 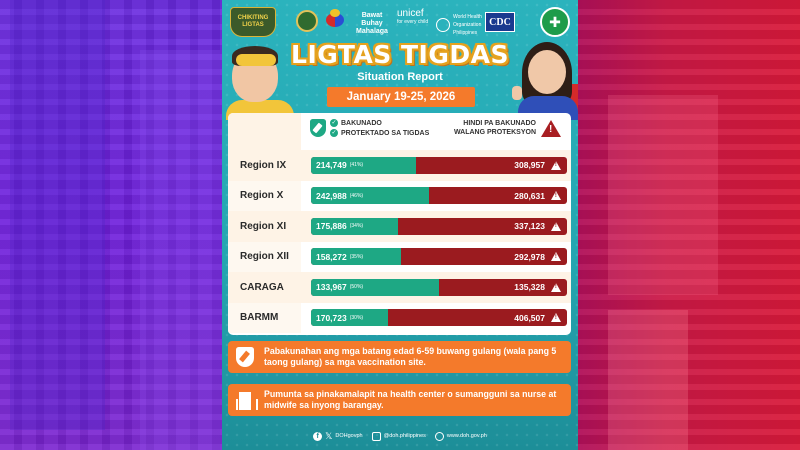 I want to click on vaccinated-segment: 158,272 (35%), so click(x=356, y=257).